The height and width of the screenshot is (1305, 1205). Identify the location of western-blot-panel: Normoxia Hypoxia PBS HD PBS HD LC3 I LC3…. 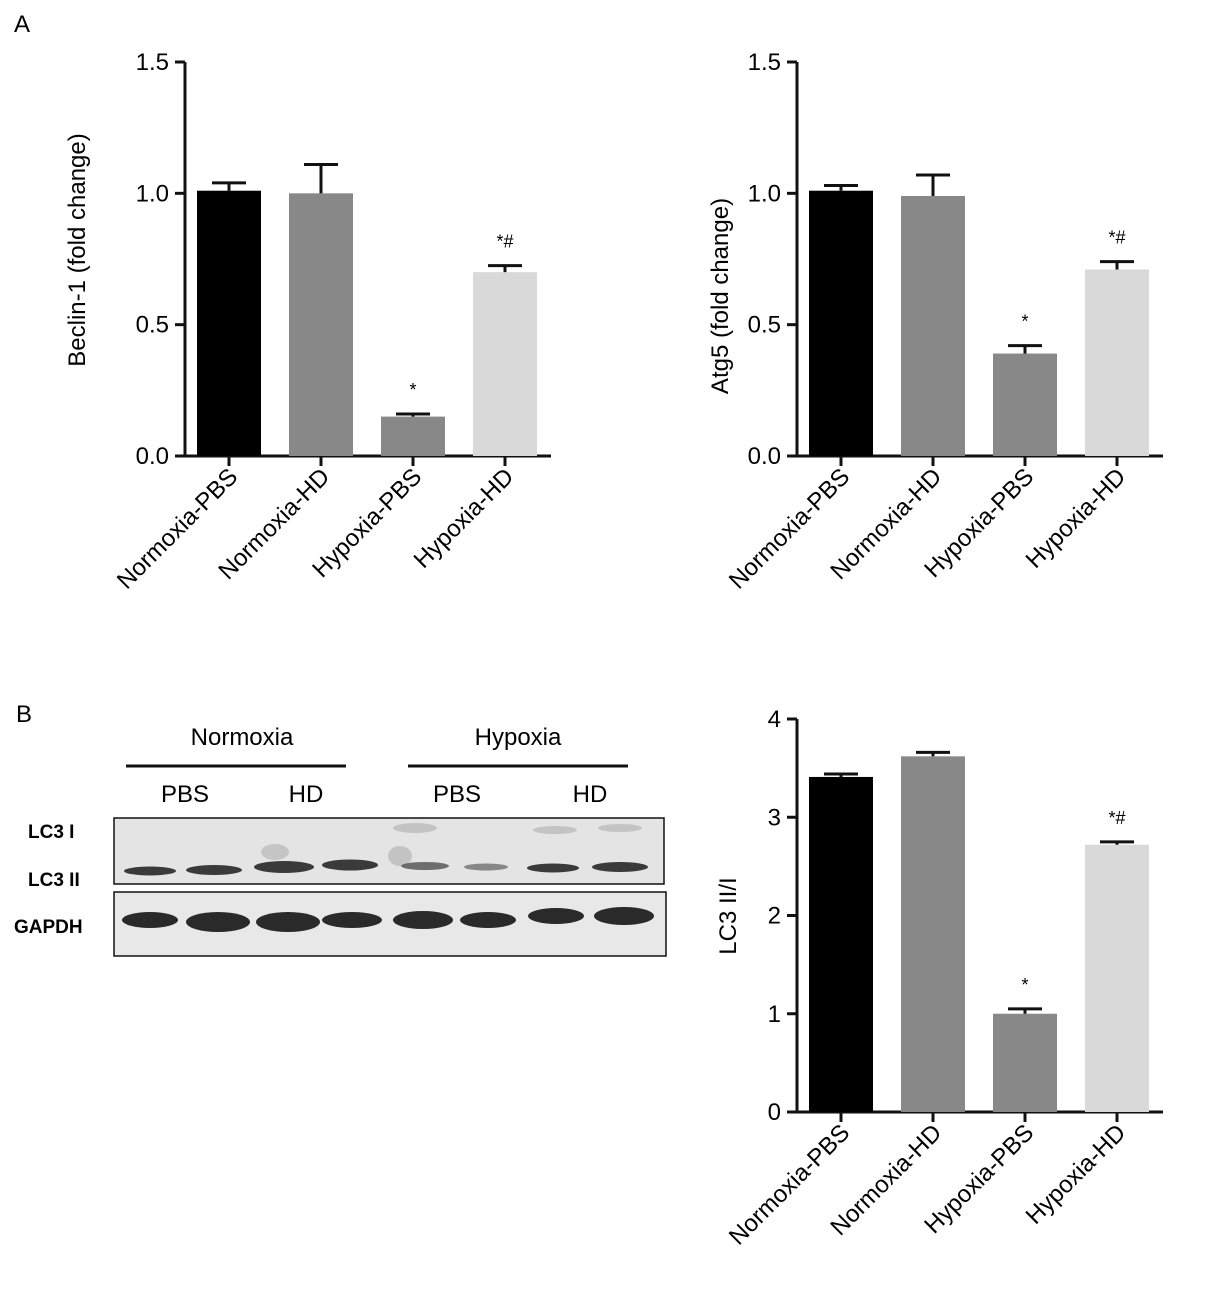
(340, 840).